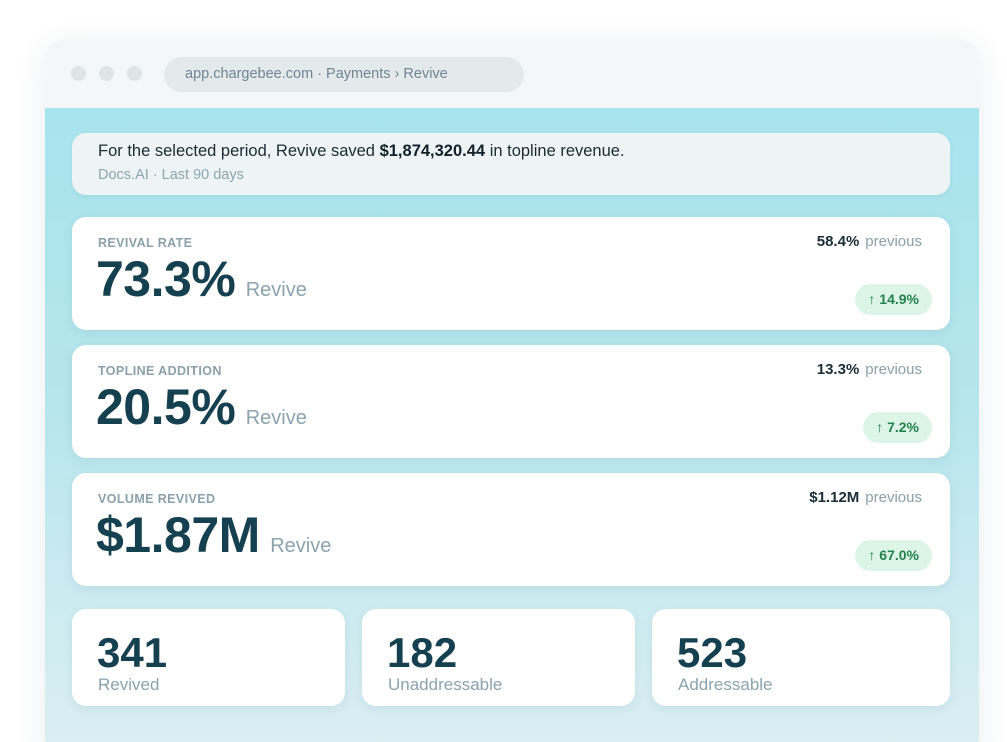  Describe the element at coordinates (129, 684) in the screenshot. I see `stat-label: Revived` at that location.